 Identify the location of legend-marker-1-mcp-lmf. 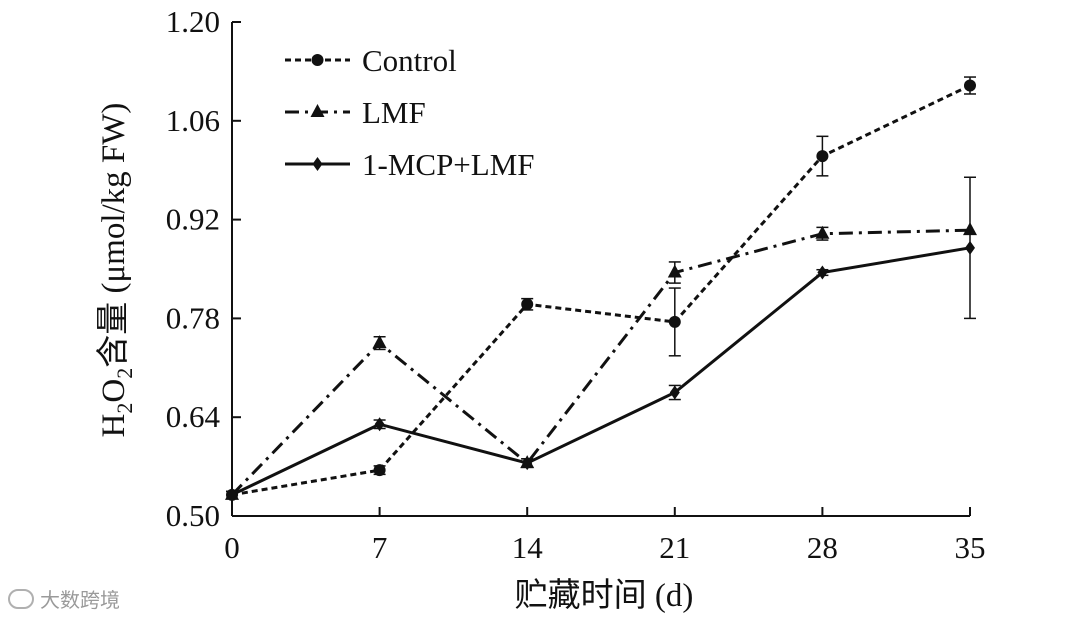
(317, 164).